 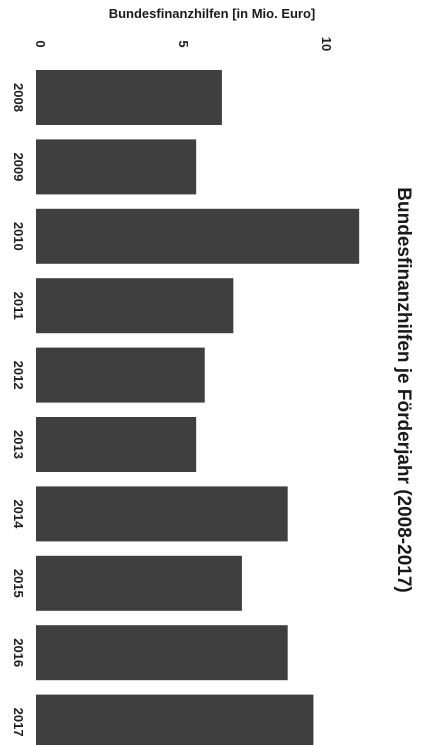 What do you see at coordinates (18, 306) in the screenshot?
I see `category-label: 2011` at bounding box center [18, 306].